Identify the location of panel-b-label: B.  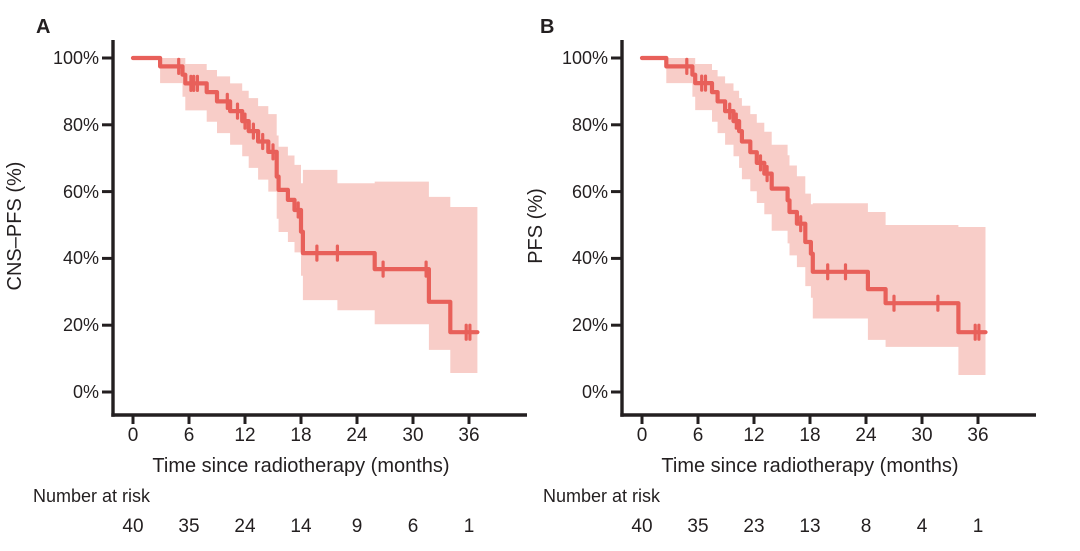
(547, 27).